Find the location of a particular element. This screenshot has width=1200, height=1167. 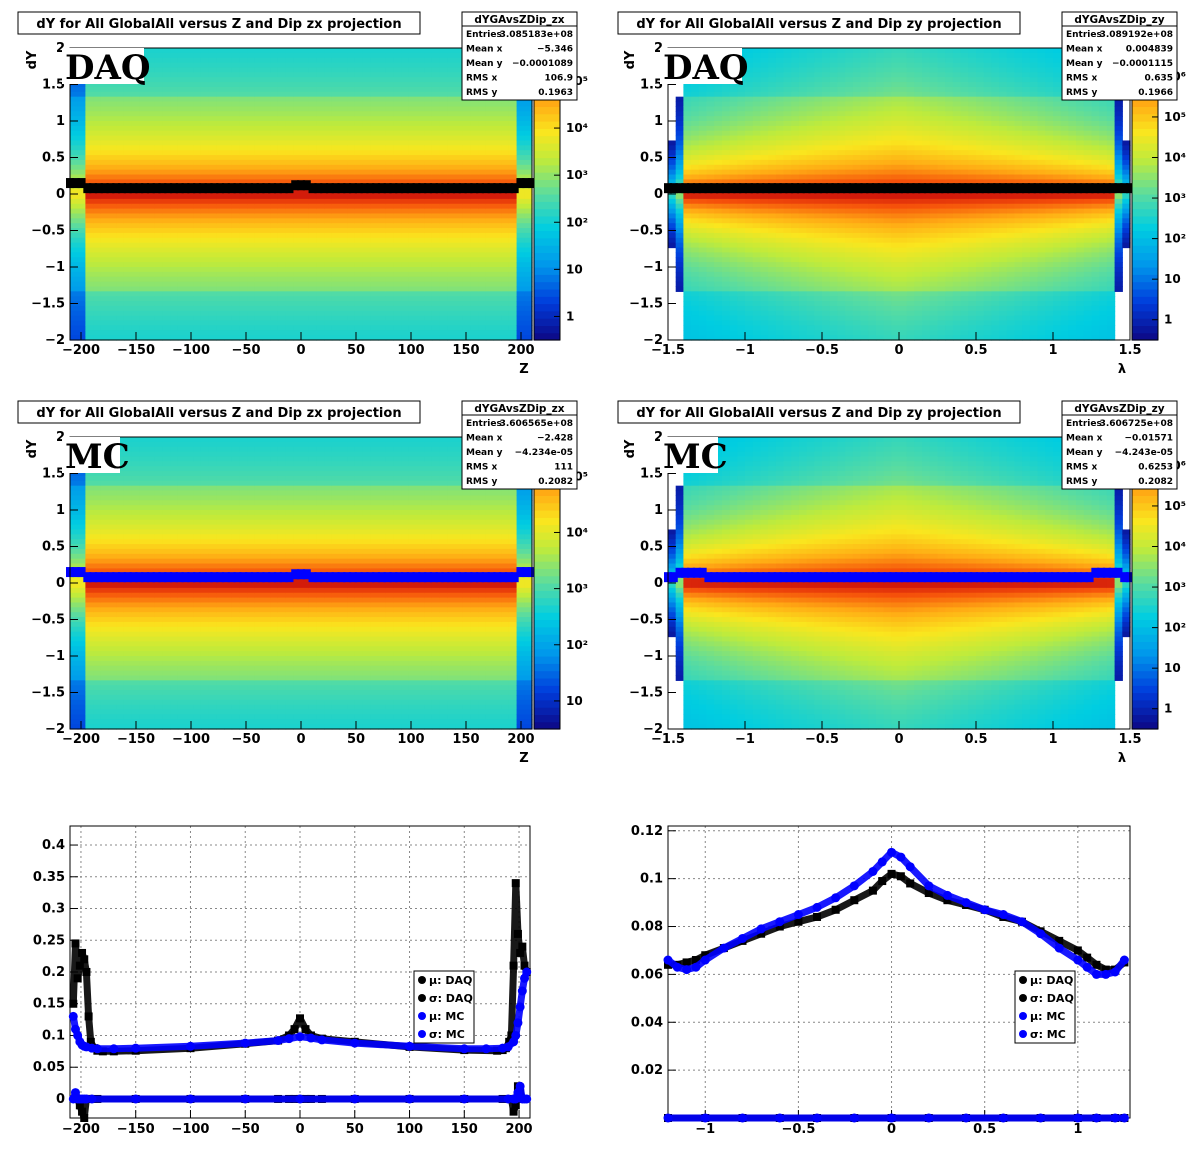

color-scale-step is located at coordinates (547, 263).